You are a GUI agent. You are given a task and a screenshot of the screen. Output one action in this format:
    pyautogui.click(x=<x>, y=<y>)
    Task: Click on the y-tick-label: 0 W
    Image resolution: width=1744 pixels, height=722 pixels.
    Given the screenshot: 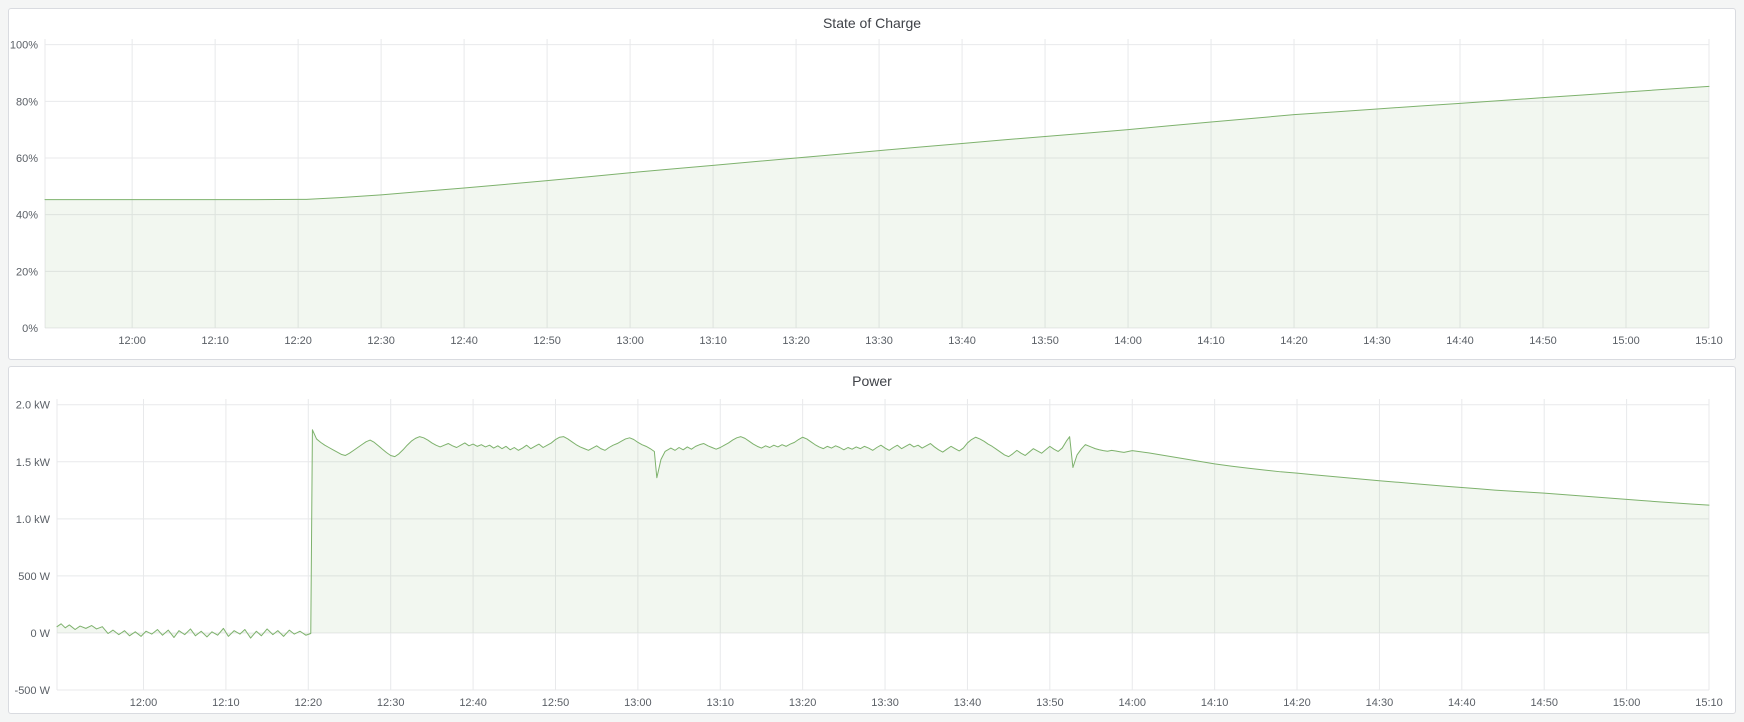 What is the action you would take?
    pyautogui.click(x=40, y=634)
    